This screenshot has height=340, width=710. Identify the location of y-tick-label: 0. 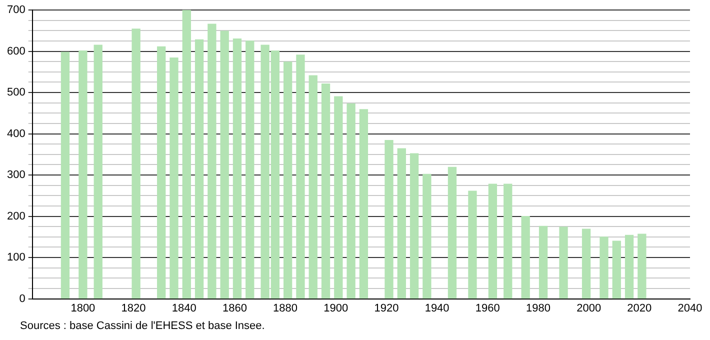
(22, 298).